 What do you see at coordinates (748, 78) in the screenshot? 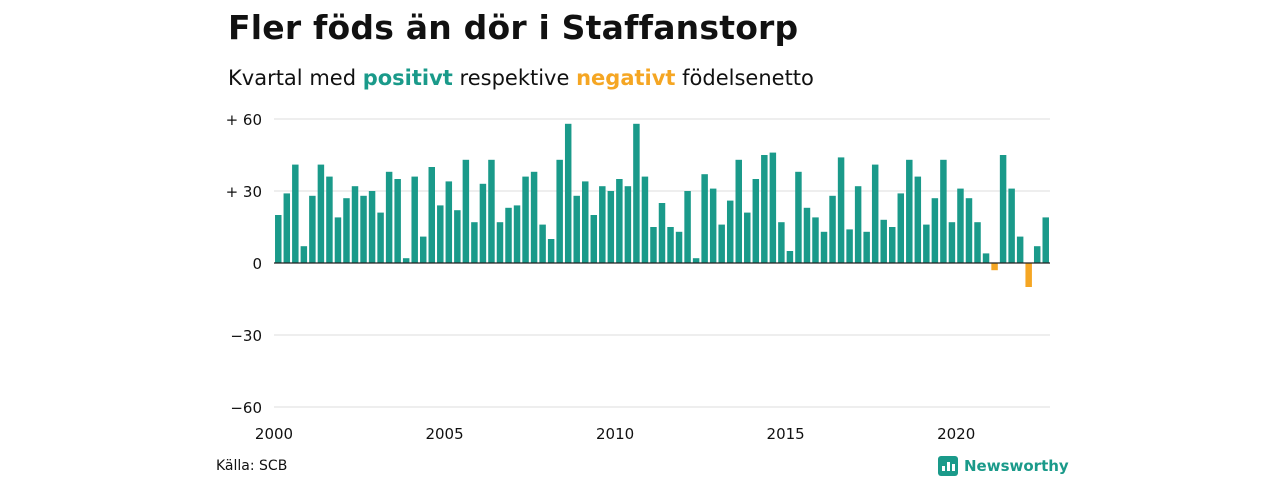
I see `subtitle-suffix: födelsenetto` at bounding box center [748, 78].